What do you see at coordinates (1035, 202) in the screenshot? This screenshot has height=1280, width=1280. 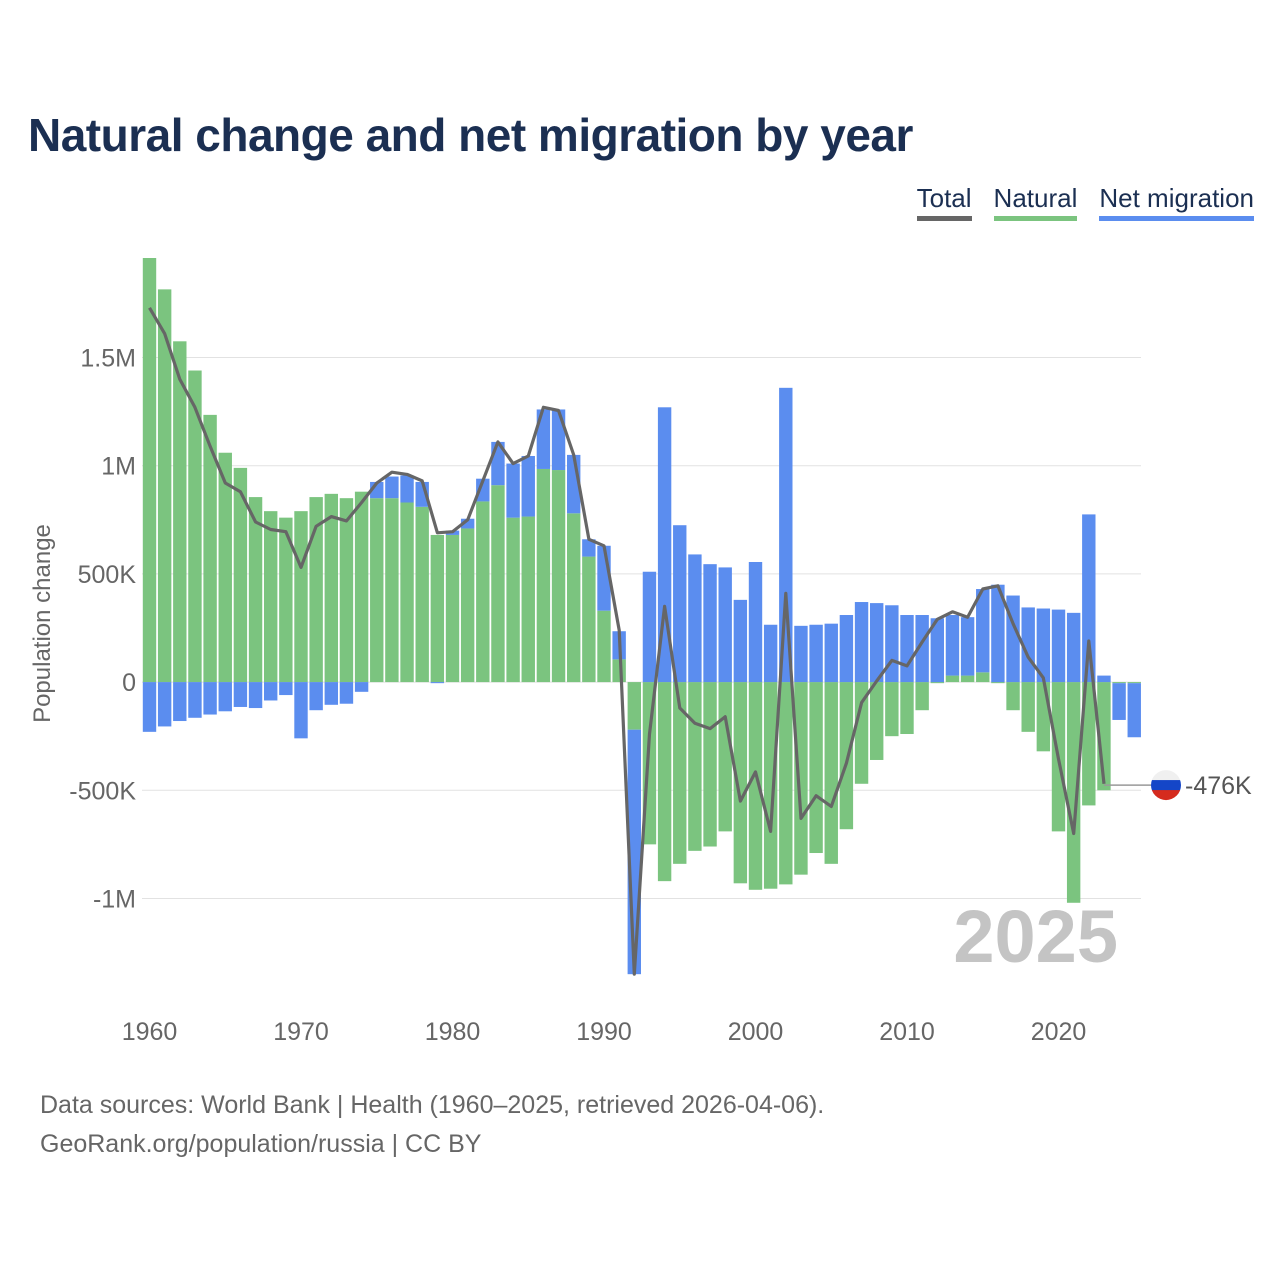 I see `legend-natural: Natural` at bounding box center [1035, 202].